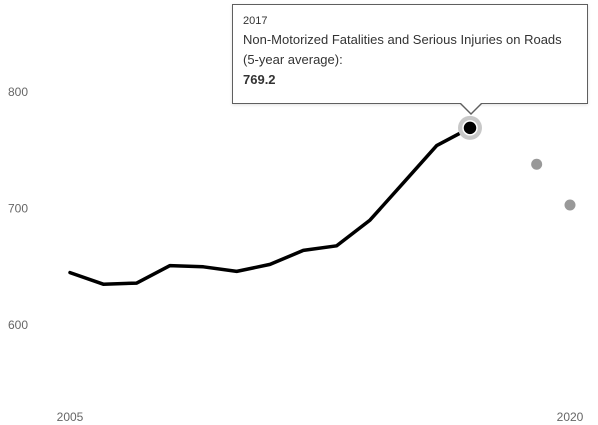  I want to click on y-axis-ticks: 600 700 800, so click(18, 208).